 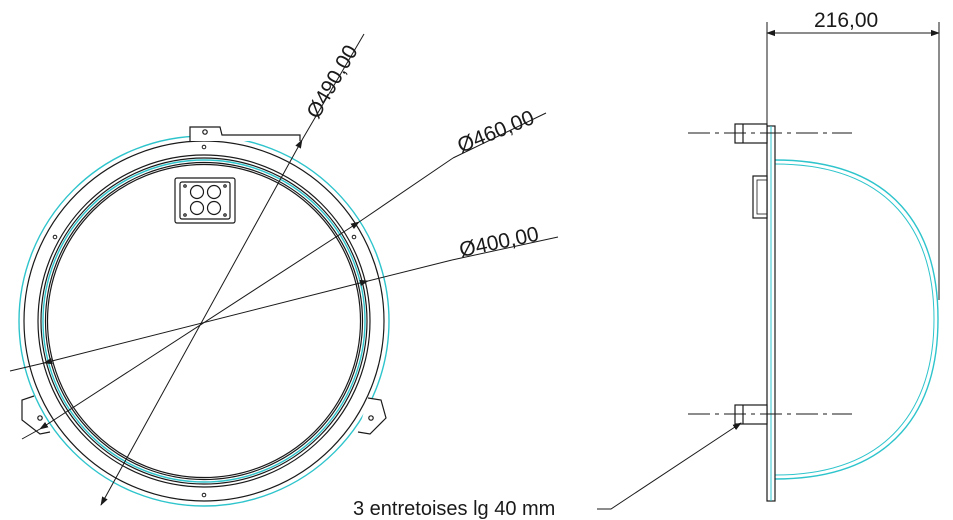 What do you see at coordinates (245, 133) in the screenshot?
I see `top-mounting-tab` at bounding box center [245, 133].